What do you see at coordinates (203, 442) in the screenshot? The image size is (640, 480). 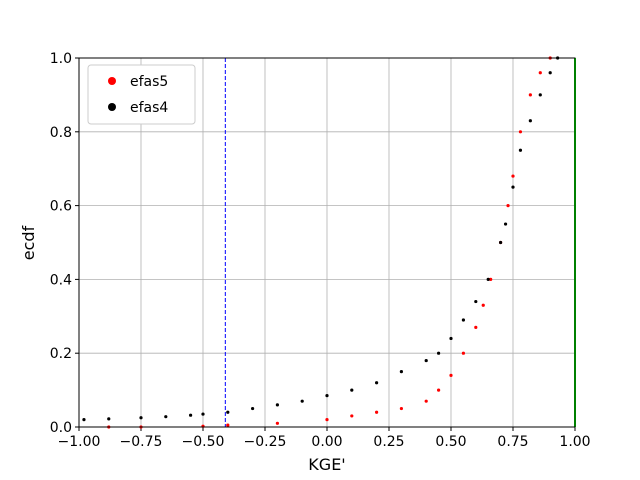 I see `x-tick-label: −0.50` at bounding box center [203, 442].